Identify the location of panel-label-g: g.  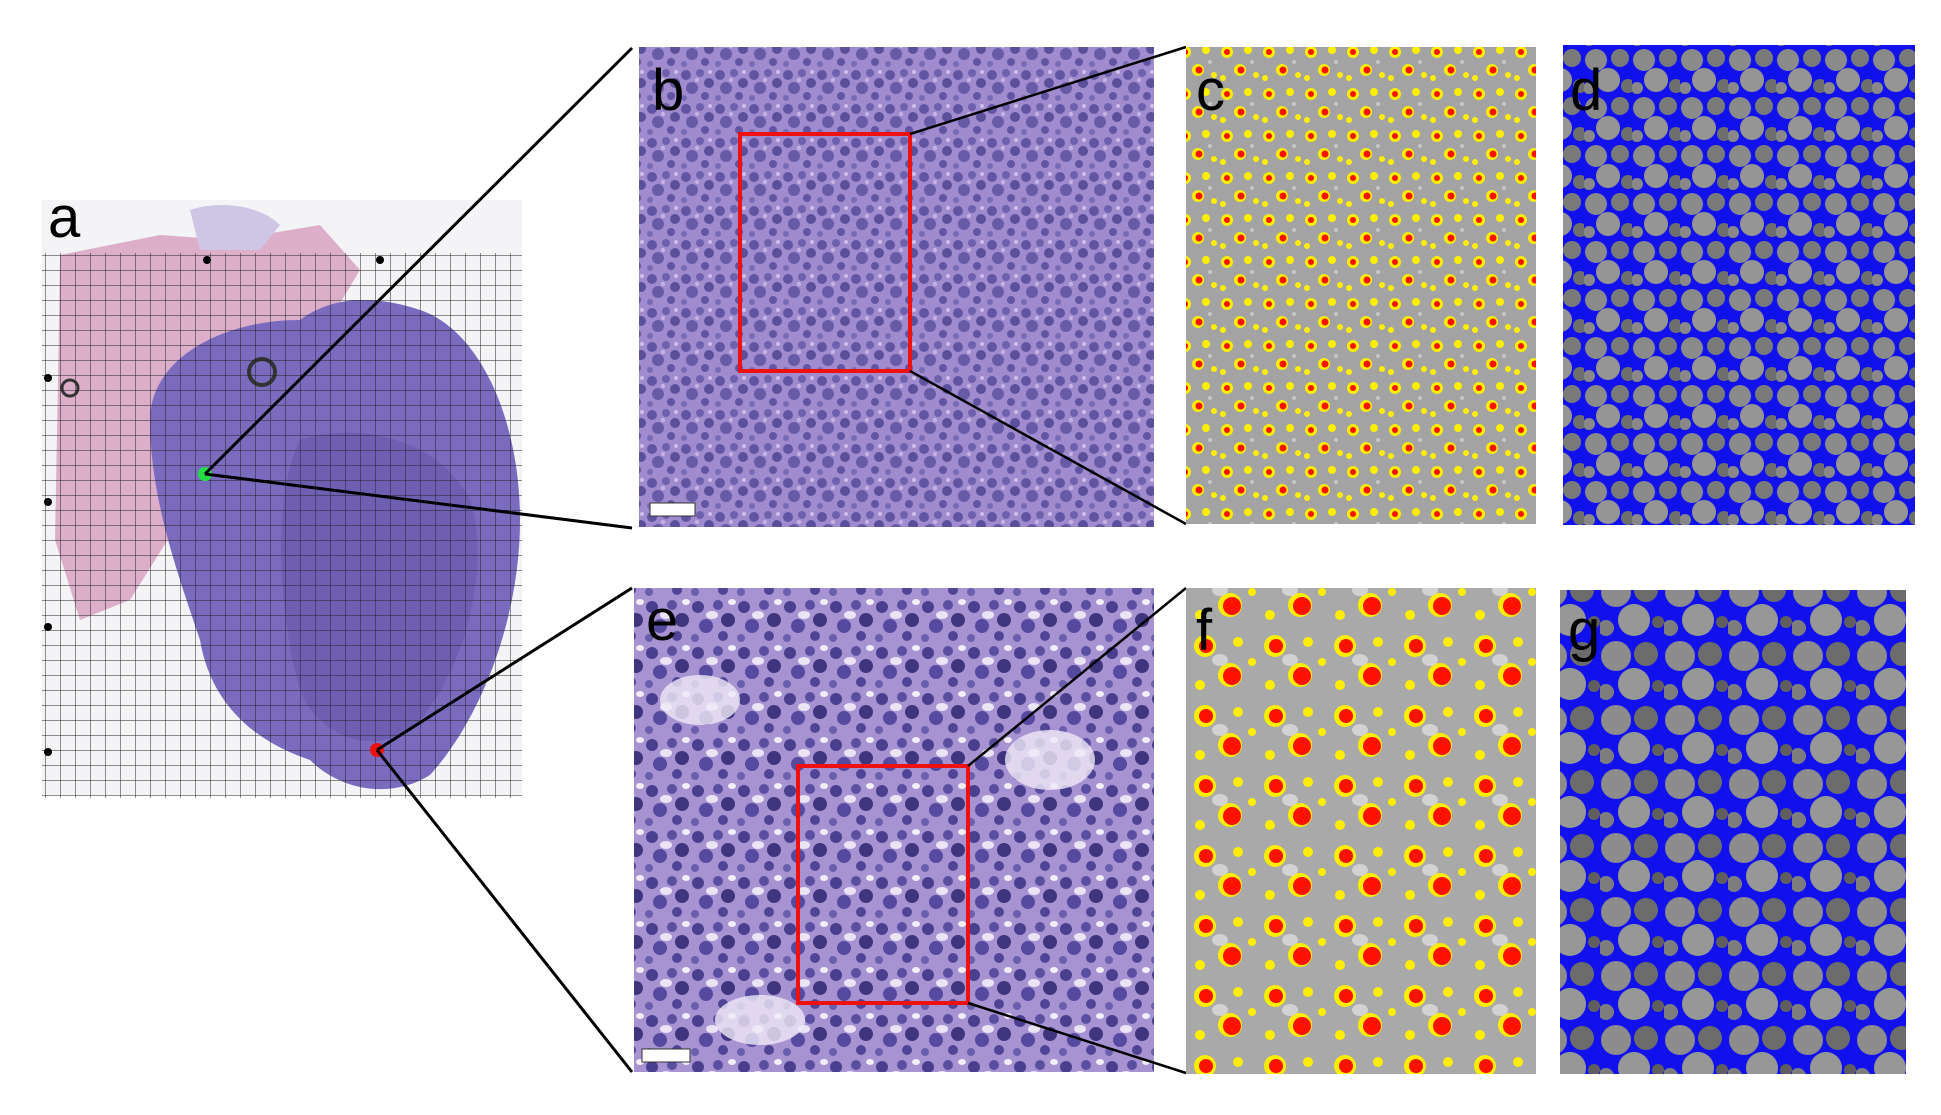
(1584, 630).